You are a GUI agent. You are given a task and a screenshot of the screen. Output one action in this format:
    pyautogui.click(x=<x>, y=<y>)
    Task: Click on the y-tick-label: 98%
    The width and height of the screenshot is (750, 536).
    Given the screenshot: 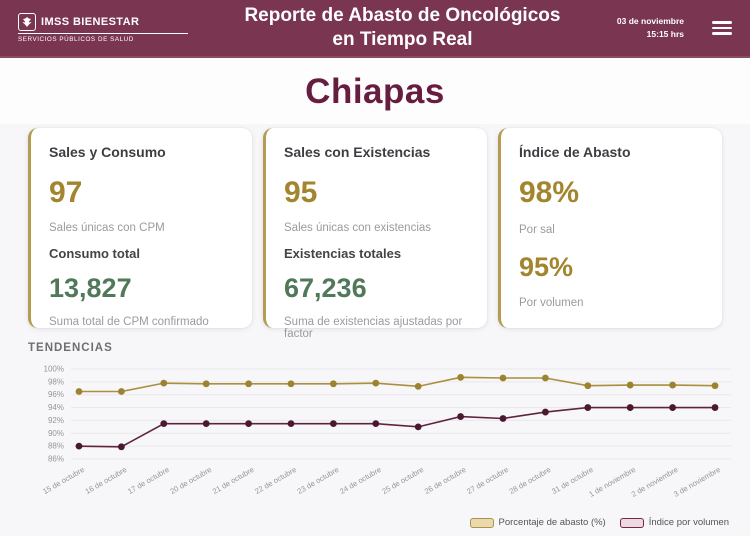 What is the action you would take?
    pyautogui.click(x=56, y=381)
    